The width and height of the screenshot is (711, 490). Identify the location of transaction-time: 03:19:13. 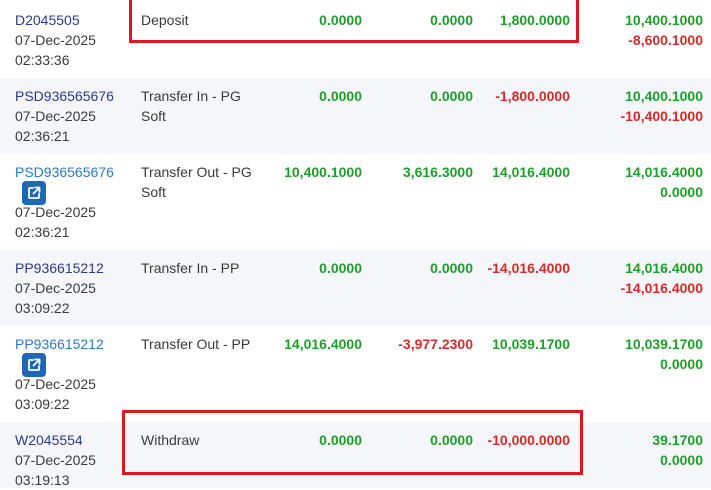
(42, 480).